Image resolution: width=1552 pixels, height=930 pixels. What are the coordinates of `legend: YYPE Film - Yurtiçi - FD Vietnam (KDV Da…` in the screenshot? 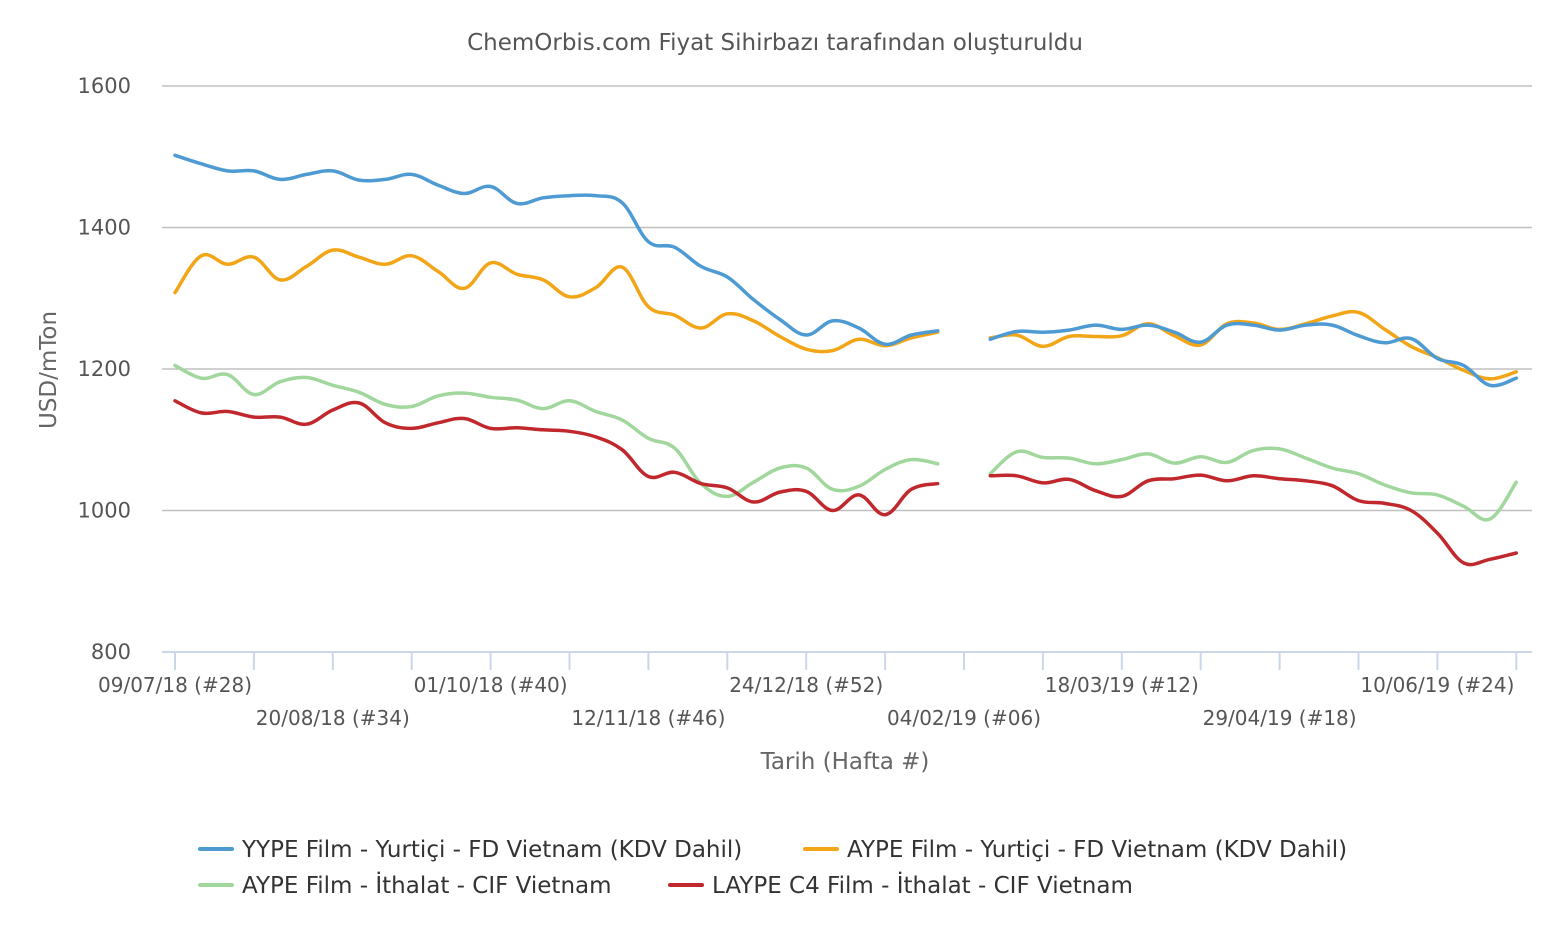 It's located at (772, 868).